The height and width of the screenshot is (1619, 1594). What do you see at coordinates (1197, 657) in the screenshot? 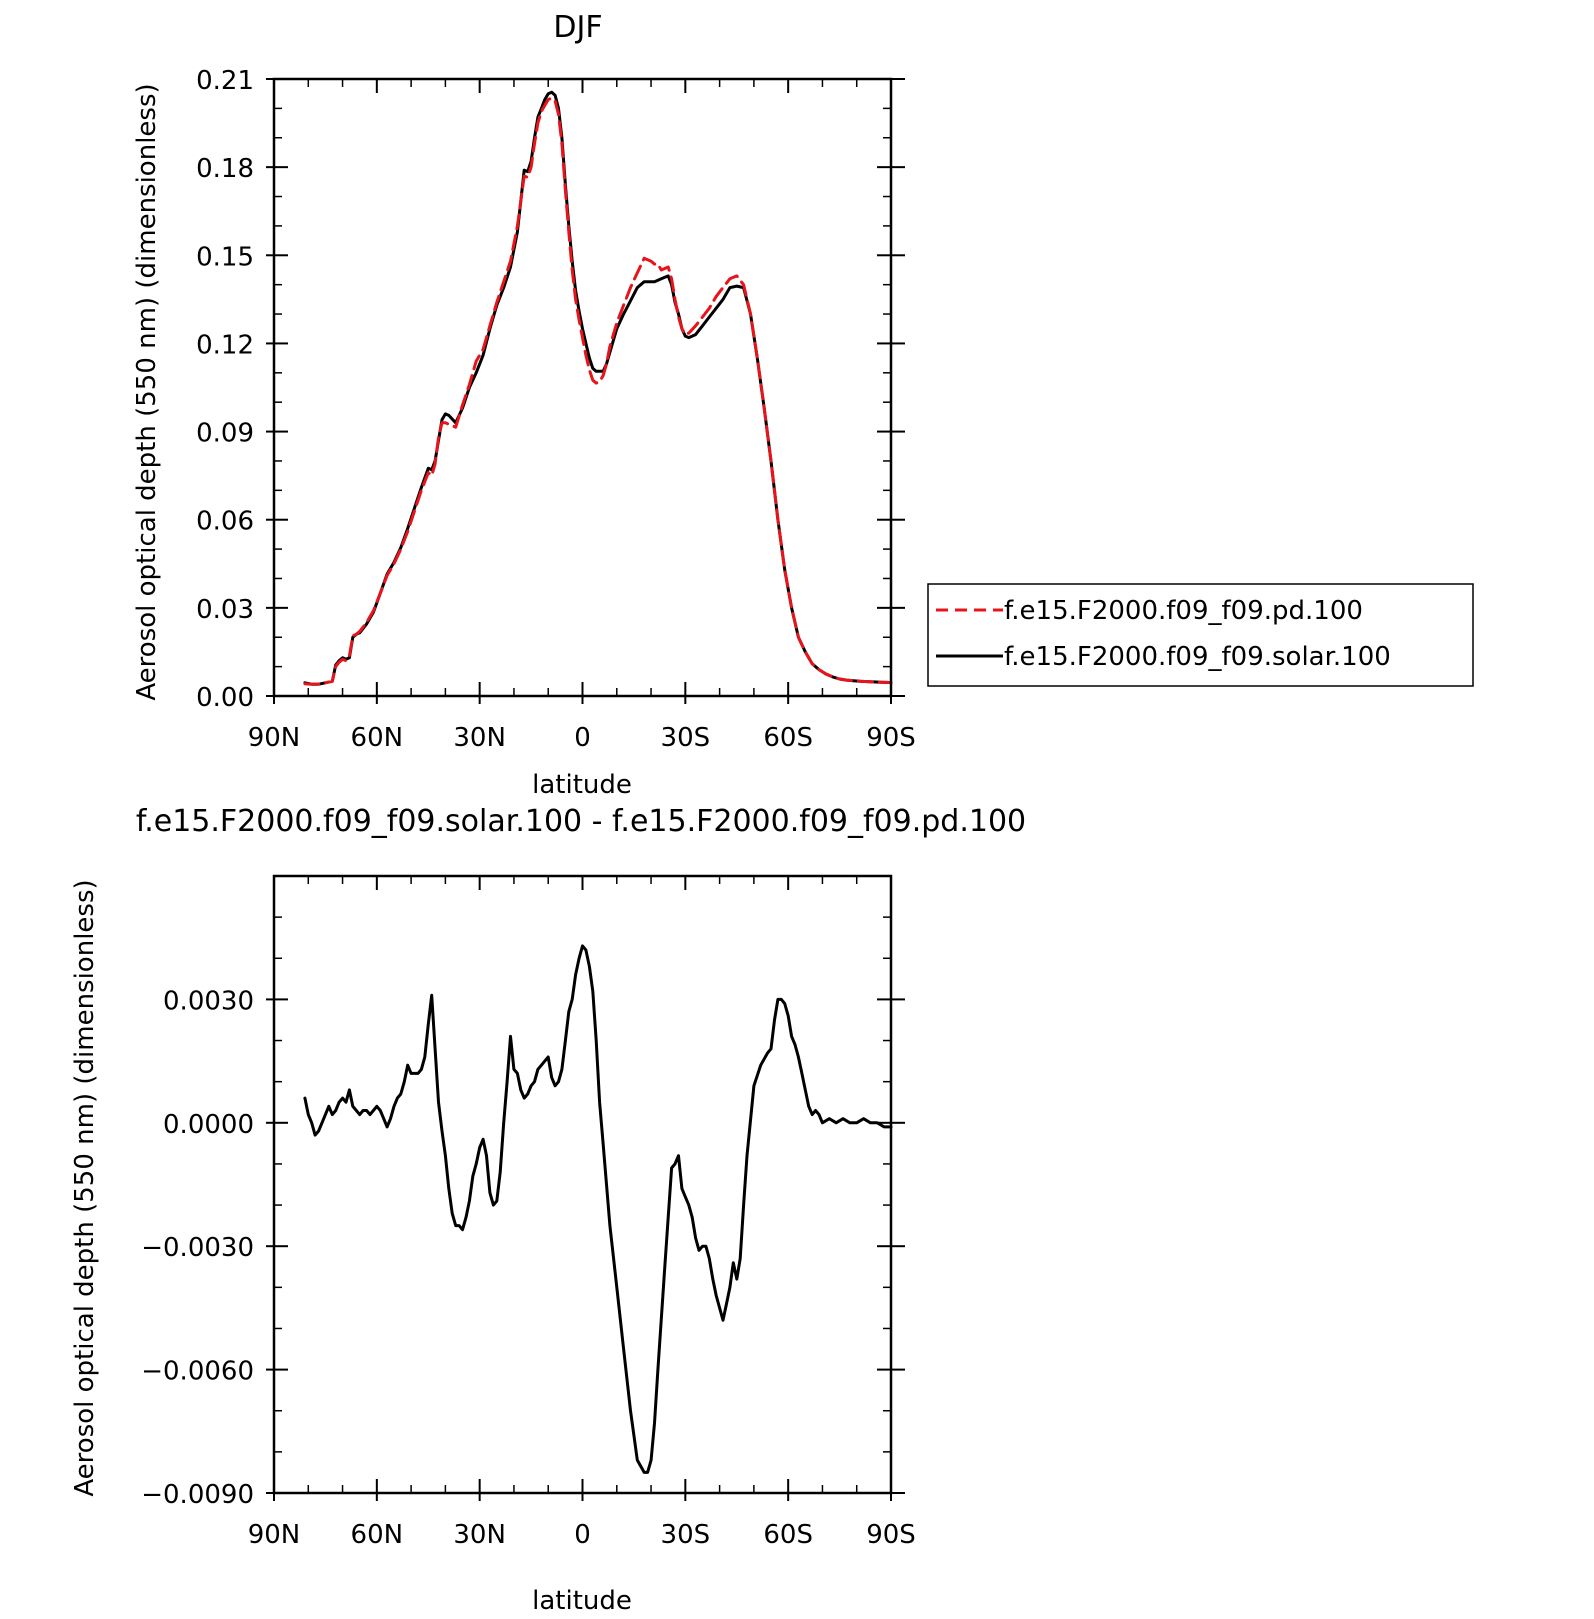
I see `legend-label-solar: f.e15.F2000.f09_f09.solar.100` at bounding box center [1197, 657].